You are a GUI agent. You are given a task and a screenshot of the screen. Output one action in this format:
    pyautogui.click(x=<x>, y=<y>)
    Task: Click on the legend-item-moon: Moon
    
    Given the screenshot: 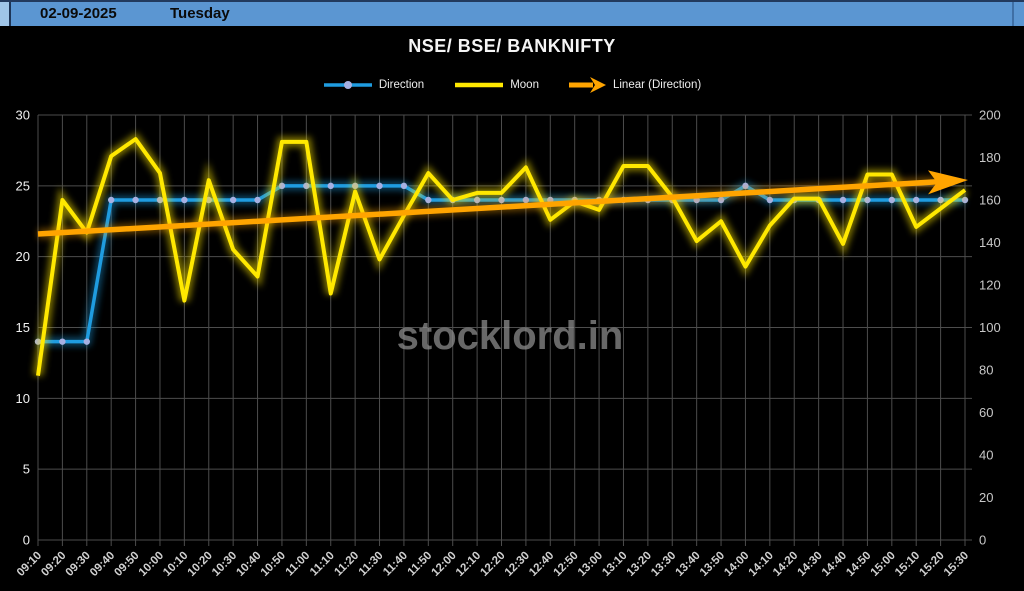 What is the action you would take?
    pyautogui.click(x=496, y=85)
    